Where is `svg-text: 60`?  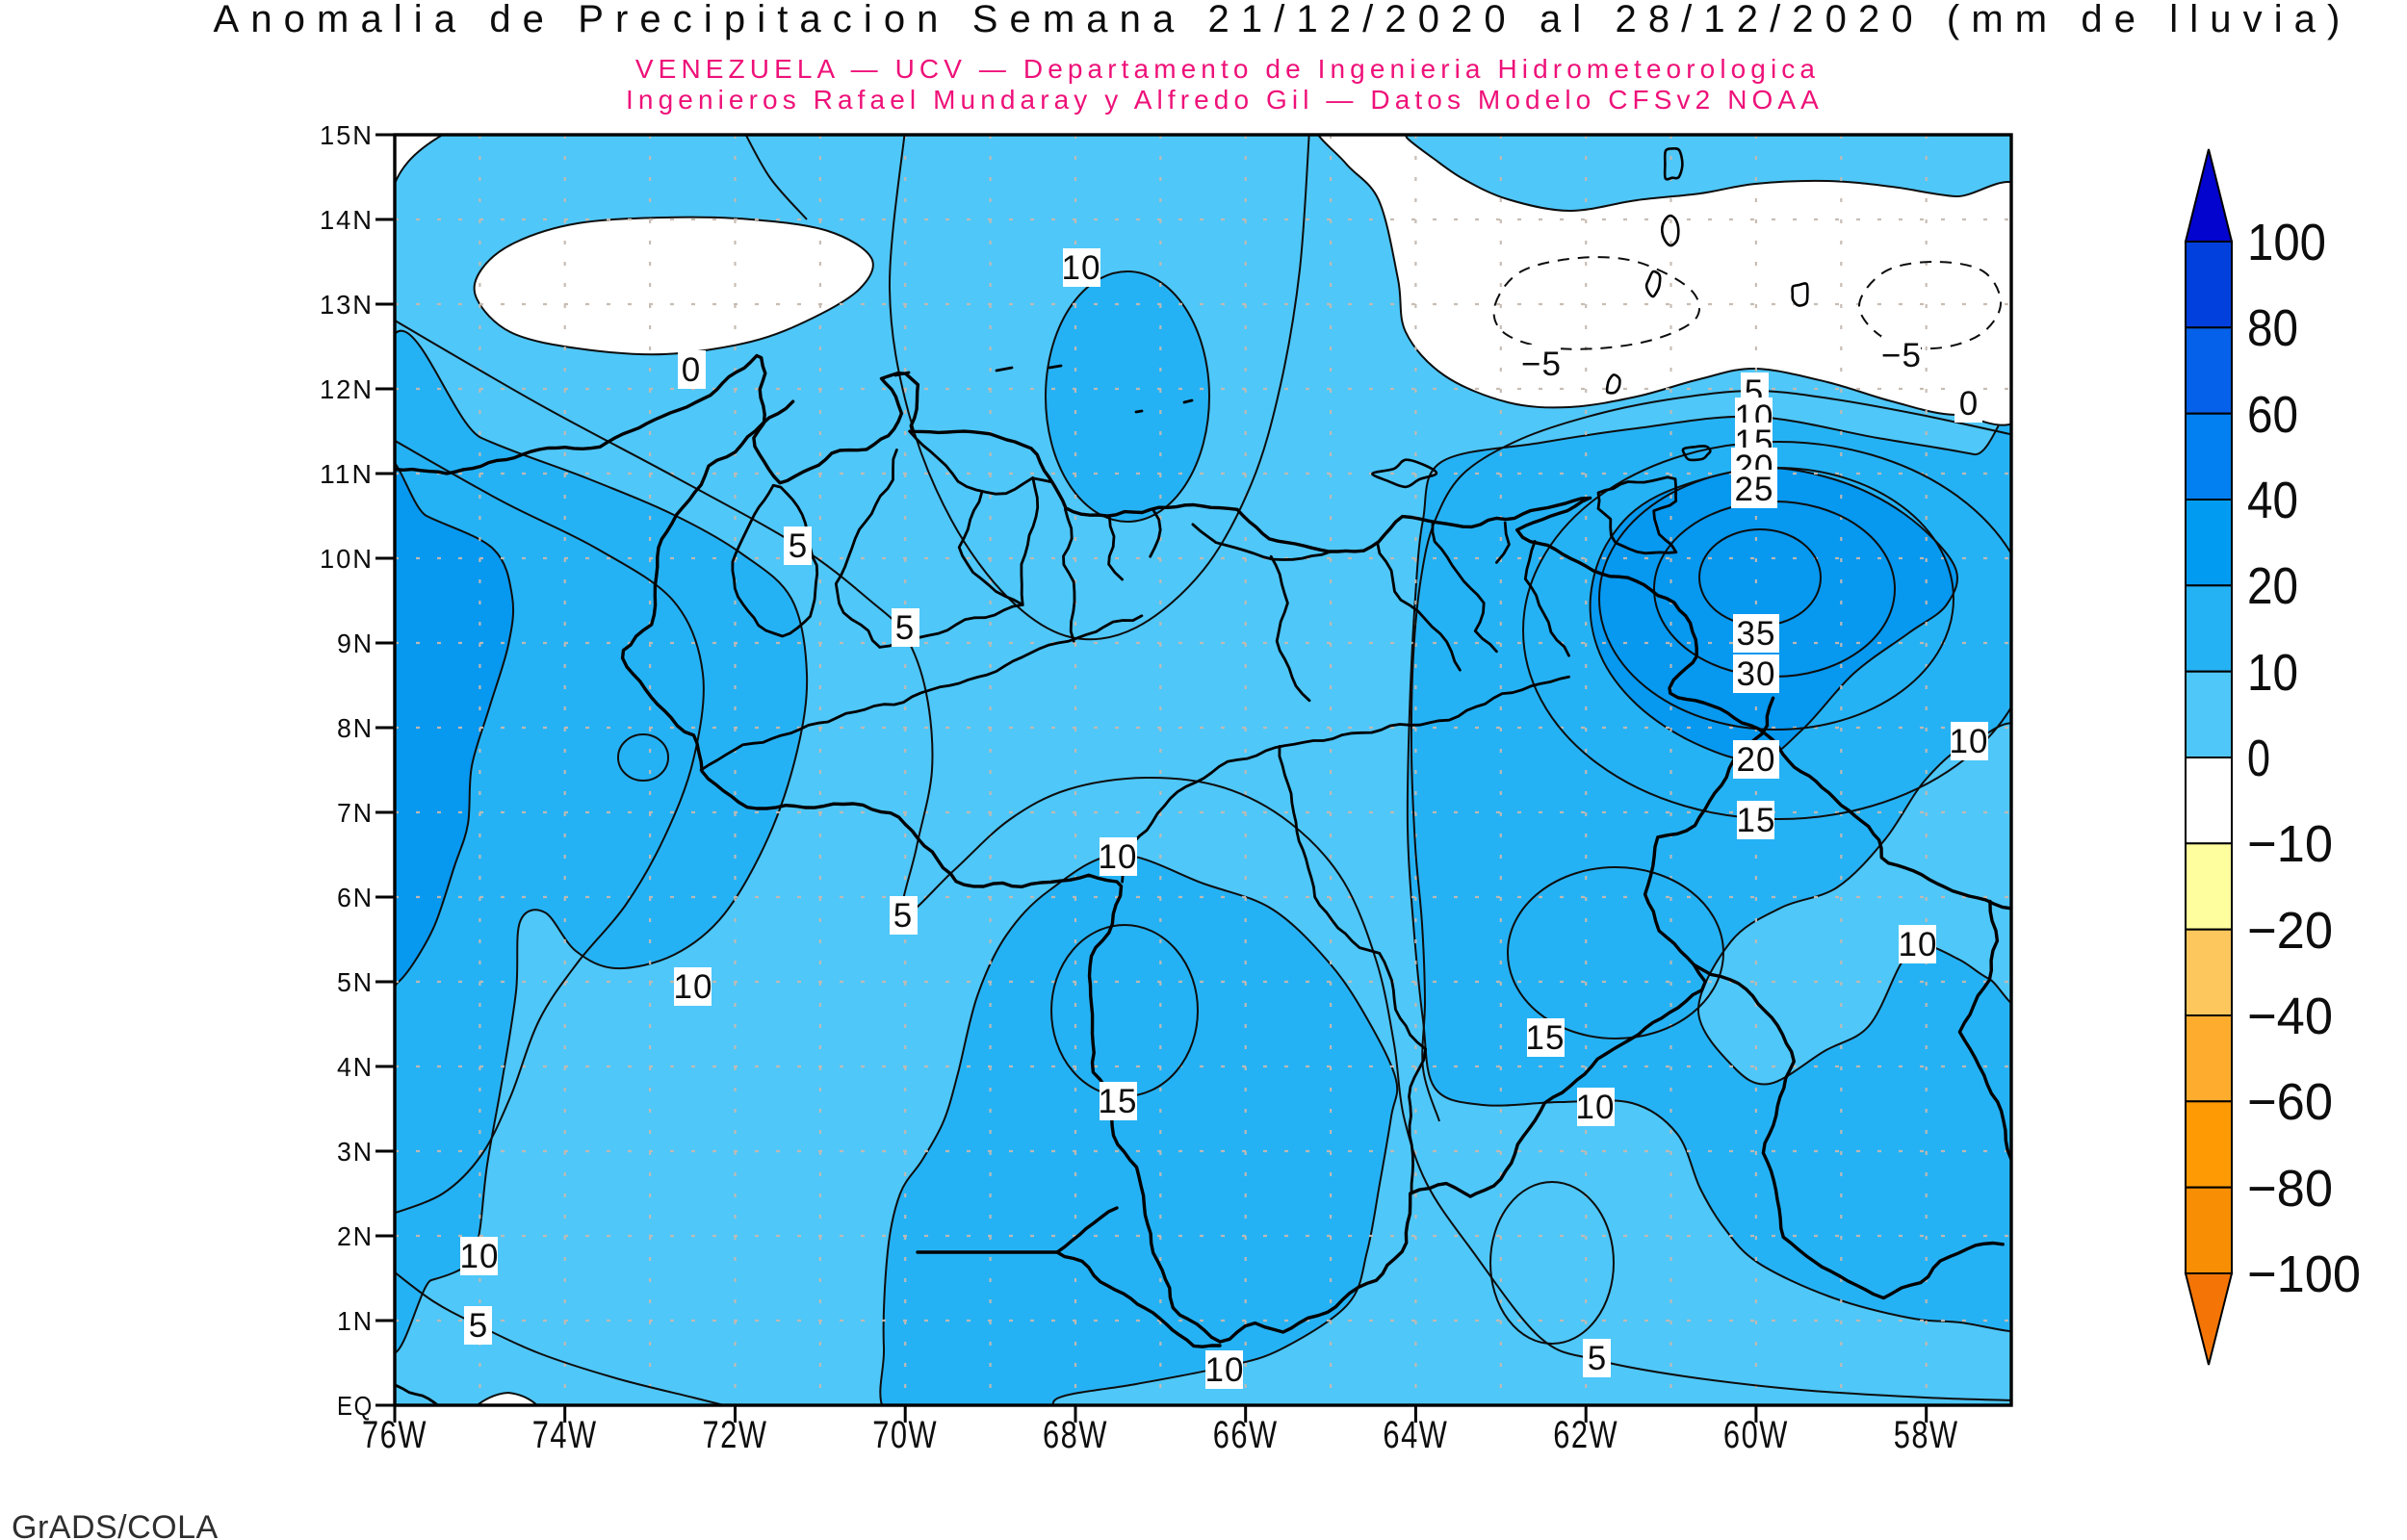 svg-text: 60 is located at coordinates (2272, 415).